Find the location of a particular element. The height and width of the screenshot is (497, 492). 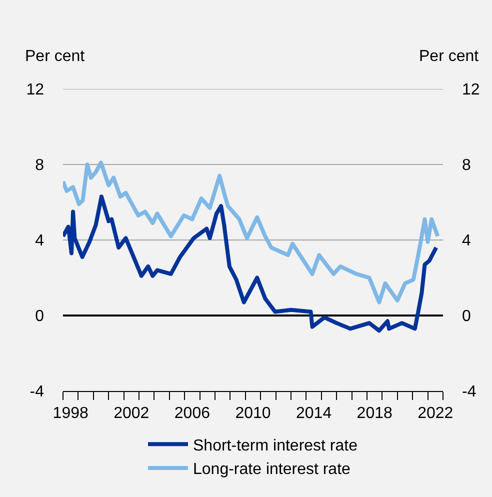

y2-tick-label: -4 is located at coordinates (469, 392).